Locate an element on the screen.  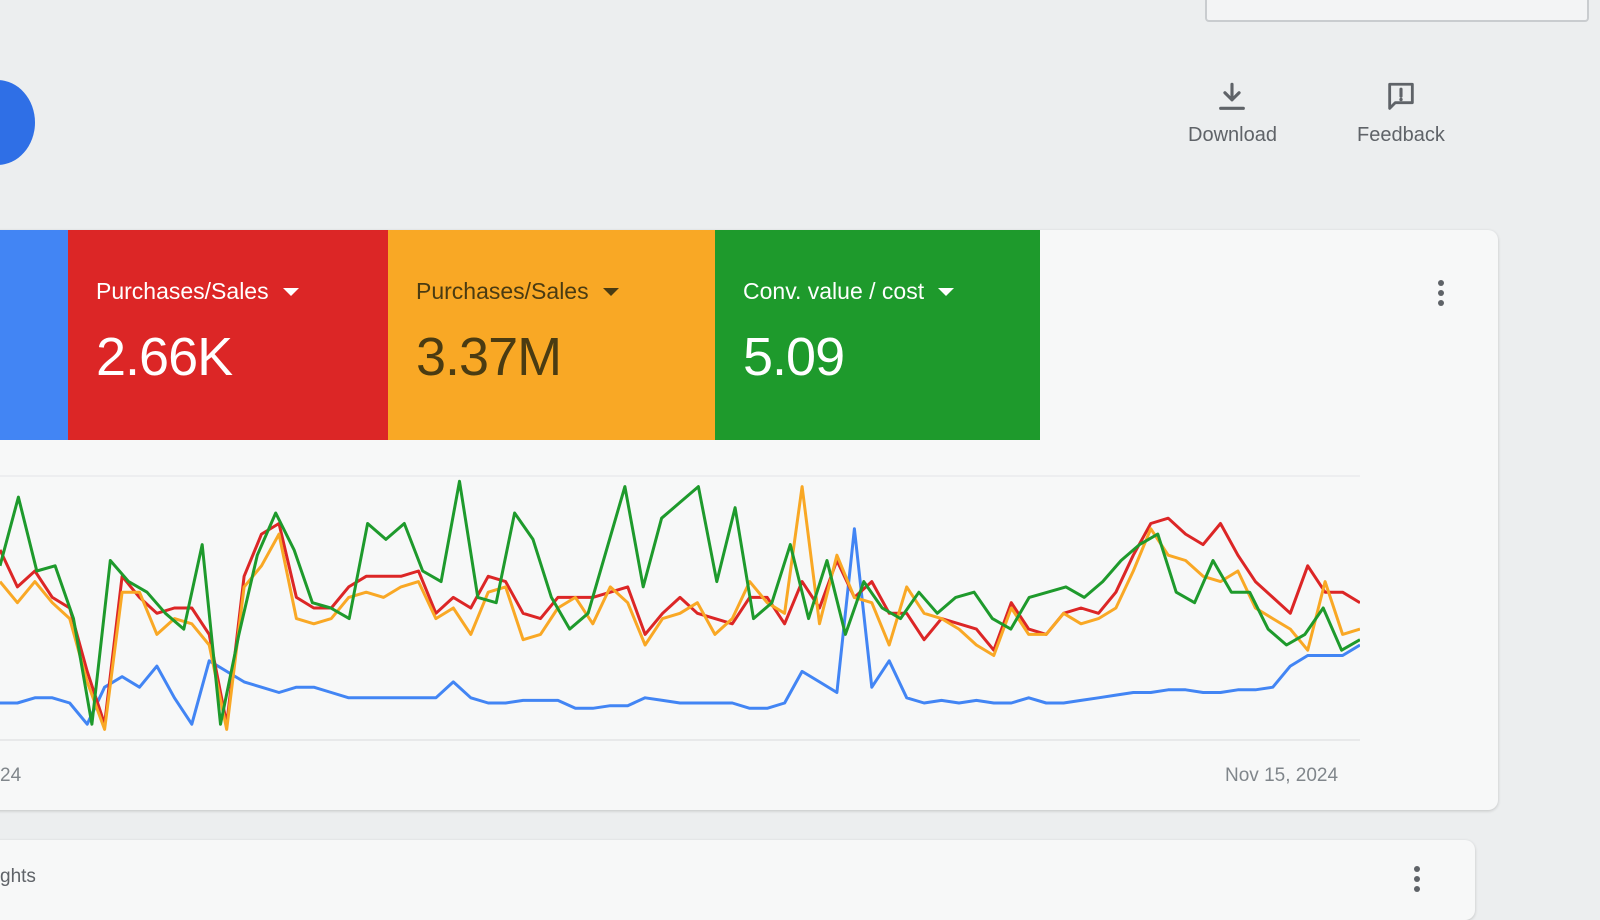
download-icon is located at coordinates (1232, 96).